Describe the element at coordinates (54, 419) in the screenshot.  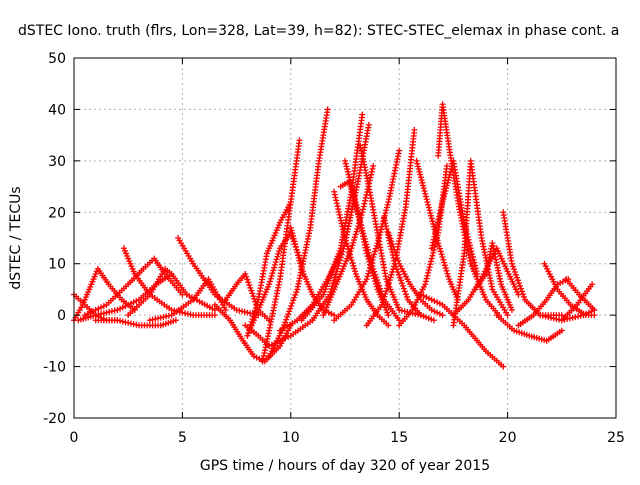
I see `y-tick-label: -20` at that location.